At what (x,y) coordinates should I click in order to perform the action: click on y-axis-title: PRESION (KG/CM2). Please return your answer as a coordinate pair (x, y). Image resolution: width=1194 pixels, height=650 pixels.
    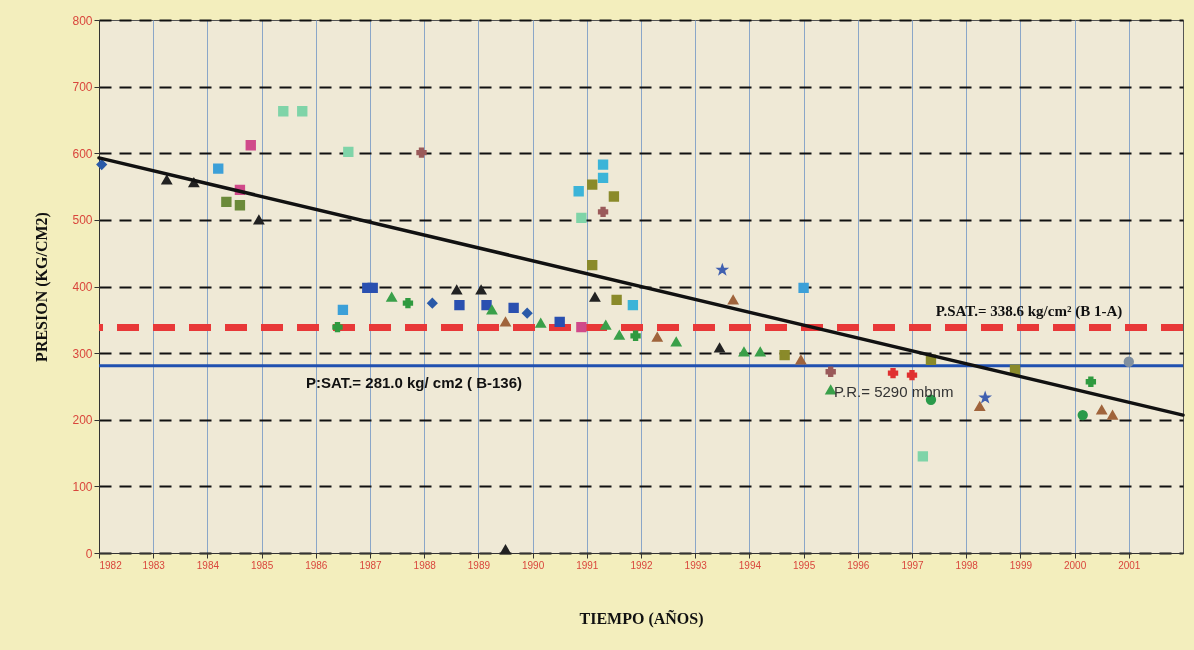
    Looking at the image, I should click on (42, 287).